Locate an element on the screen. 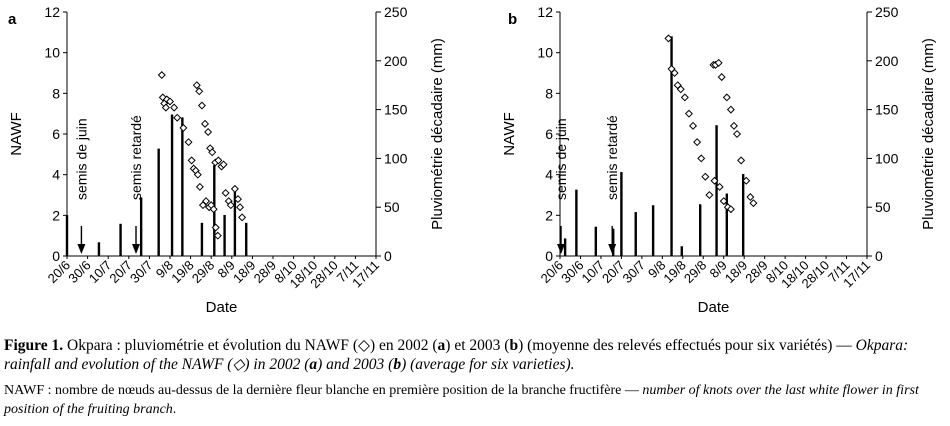 The width and height of the screenshot is (950, 426). caption-en-3: ) (average for six varieties). is located at coordinates (488, 364).